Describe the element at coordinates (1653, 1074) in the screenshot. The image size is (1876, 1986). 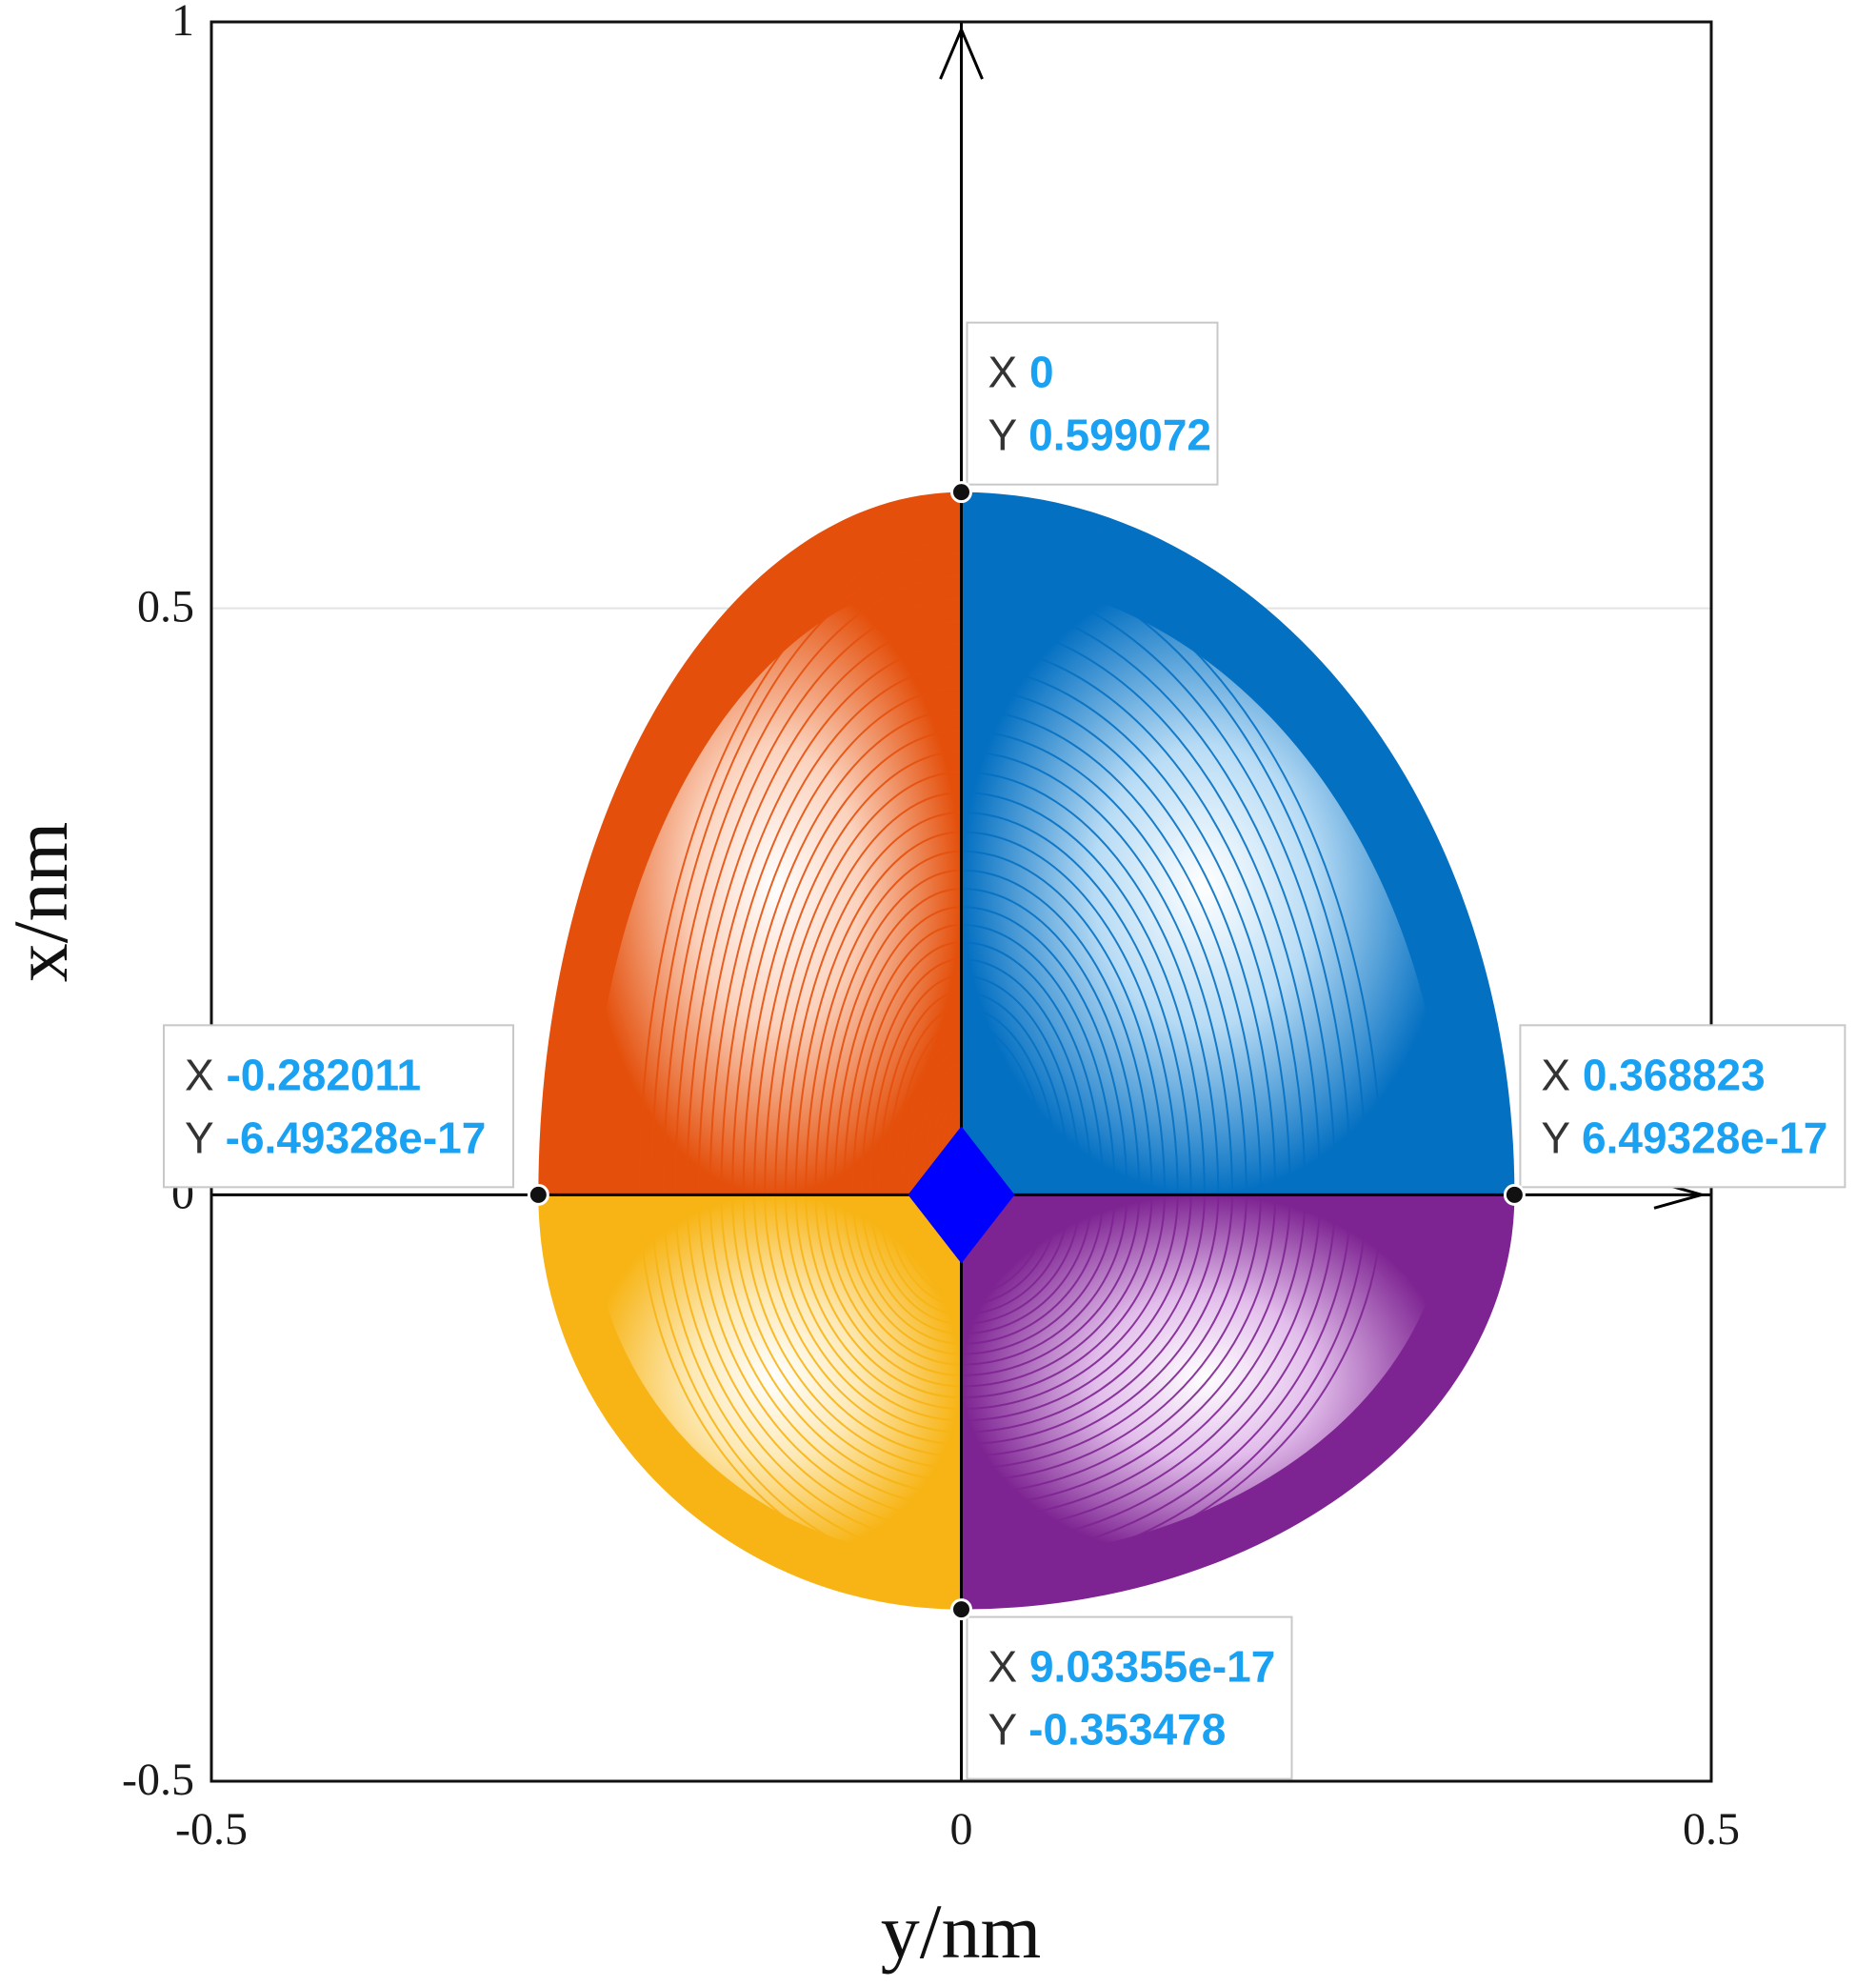
I see `datatip-x-row: X 0.368823` at that location.